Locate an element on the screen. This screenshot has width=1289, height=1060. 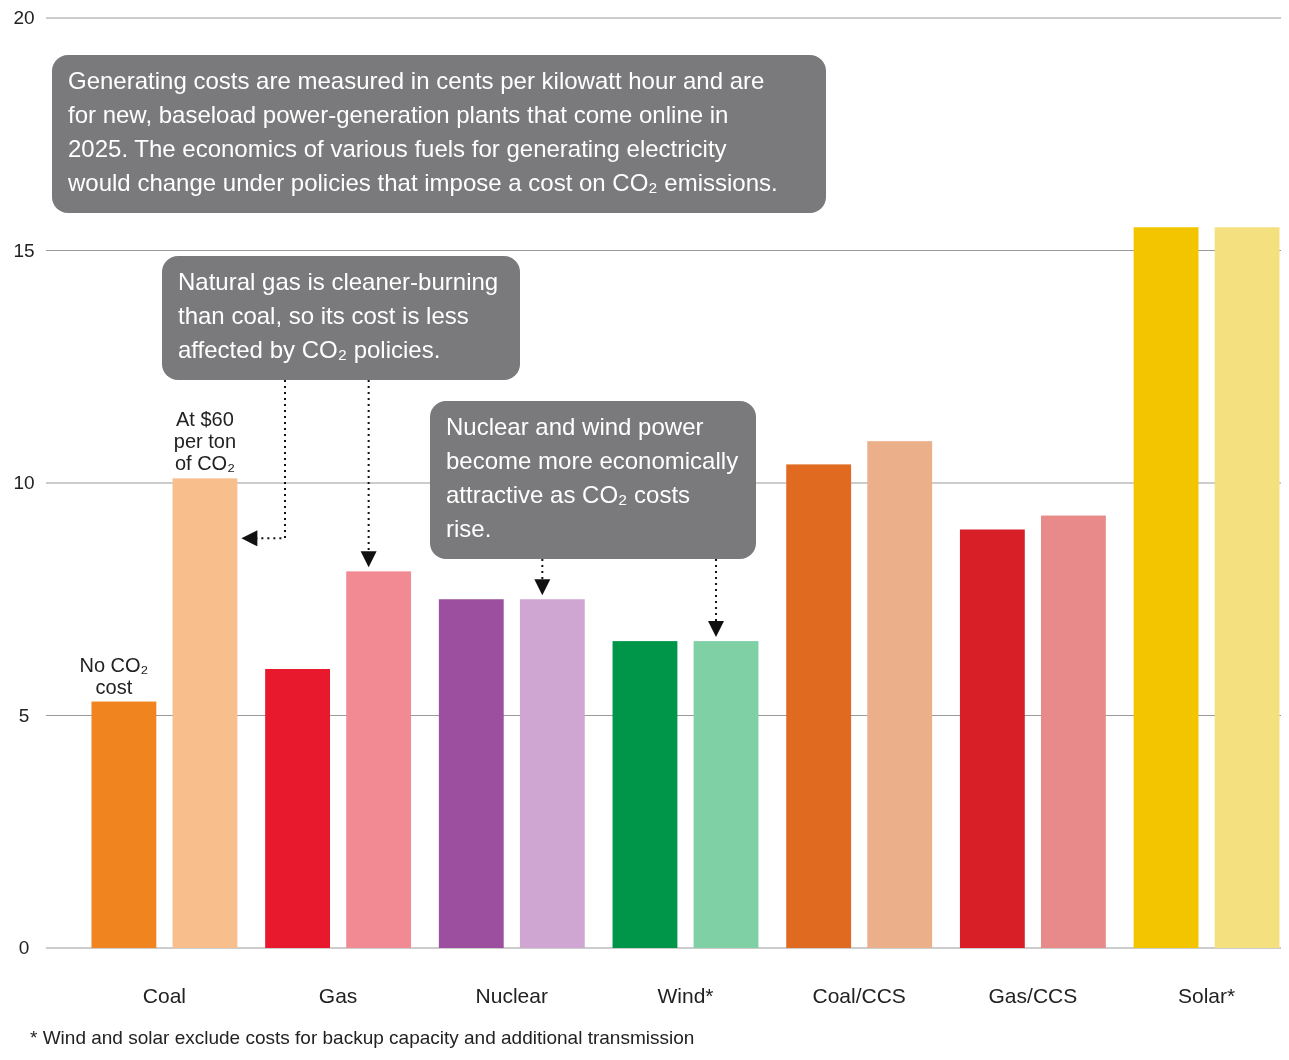
x-tick-label: Wind* is located at coordinates (685, 995).